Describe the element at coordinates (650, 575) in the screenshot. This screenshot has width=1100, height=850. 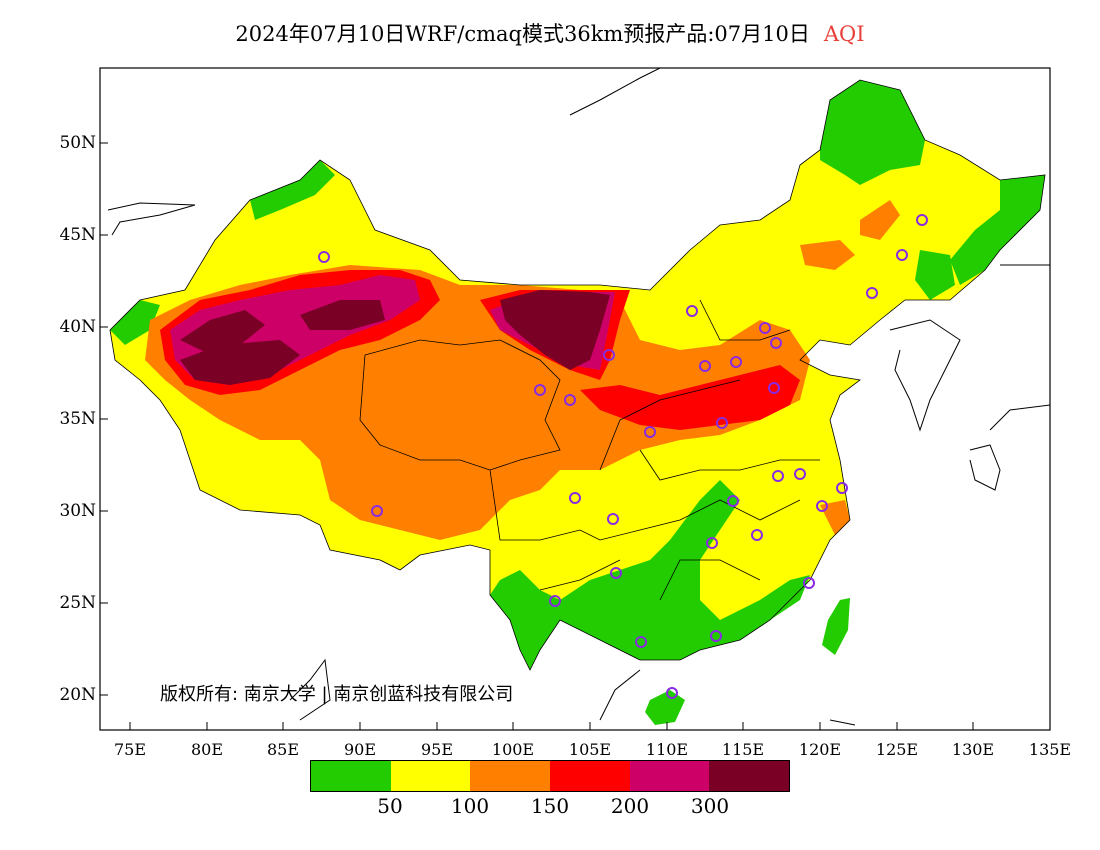
I see `green-south` at that location.